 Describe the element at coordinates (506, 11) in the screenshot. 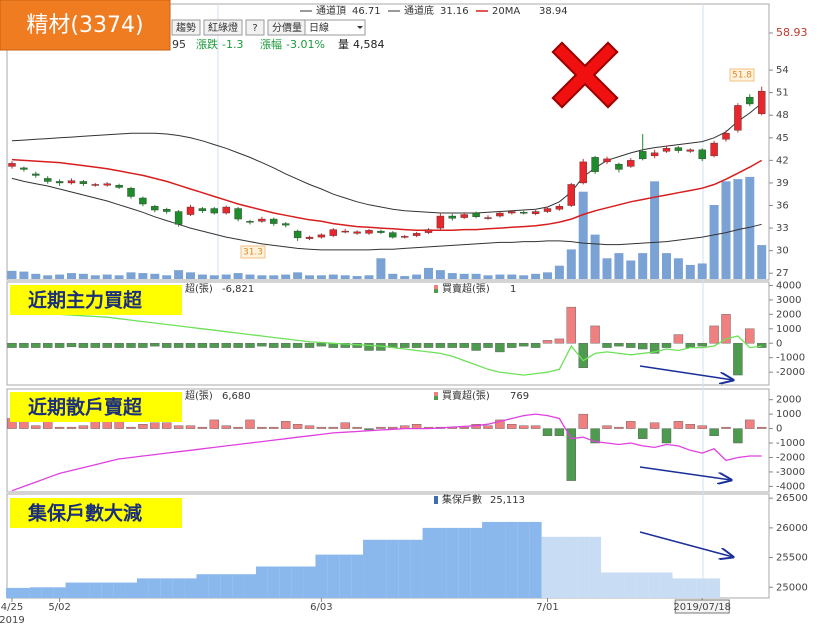

I see `legend-label: 20MA` at that location.